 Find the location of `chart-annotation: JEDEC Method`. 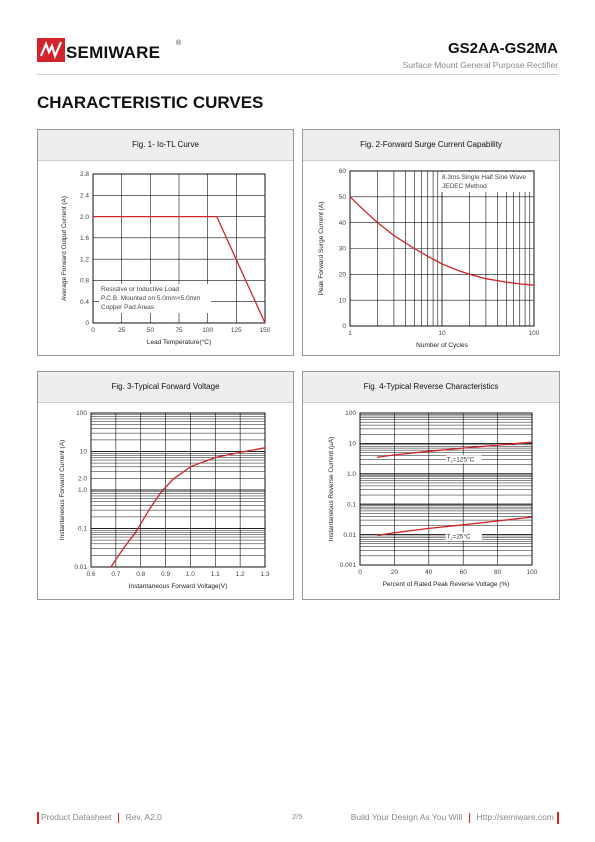

chart-annotation: JEDEC Method is located at coordinates (464, 186).